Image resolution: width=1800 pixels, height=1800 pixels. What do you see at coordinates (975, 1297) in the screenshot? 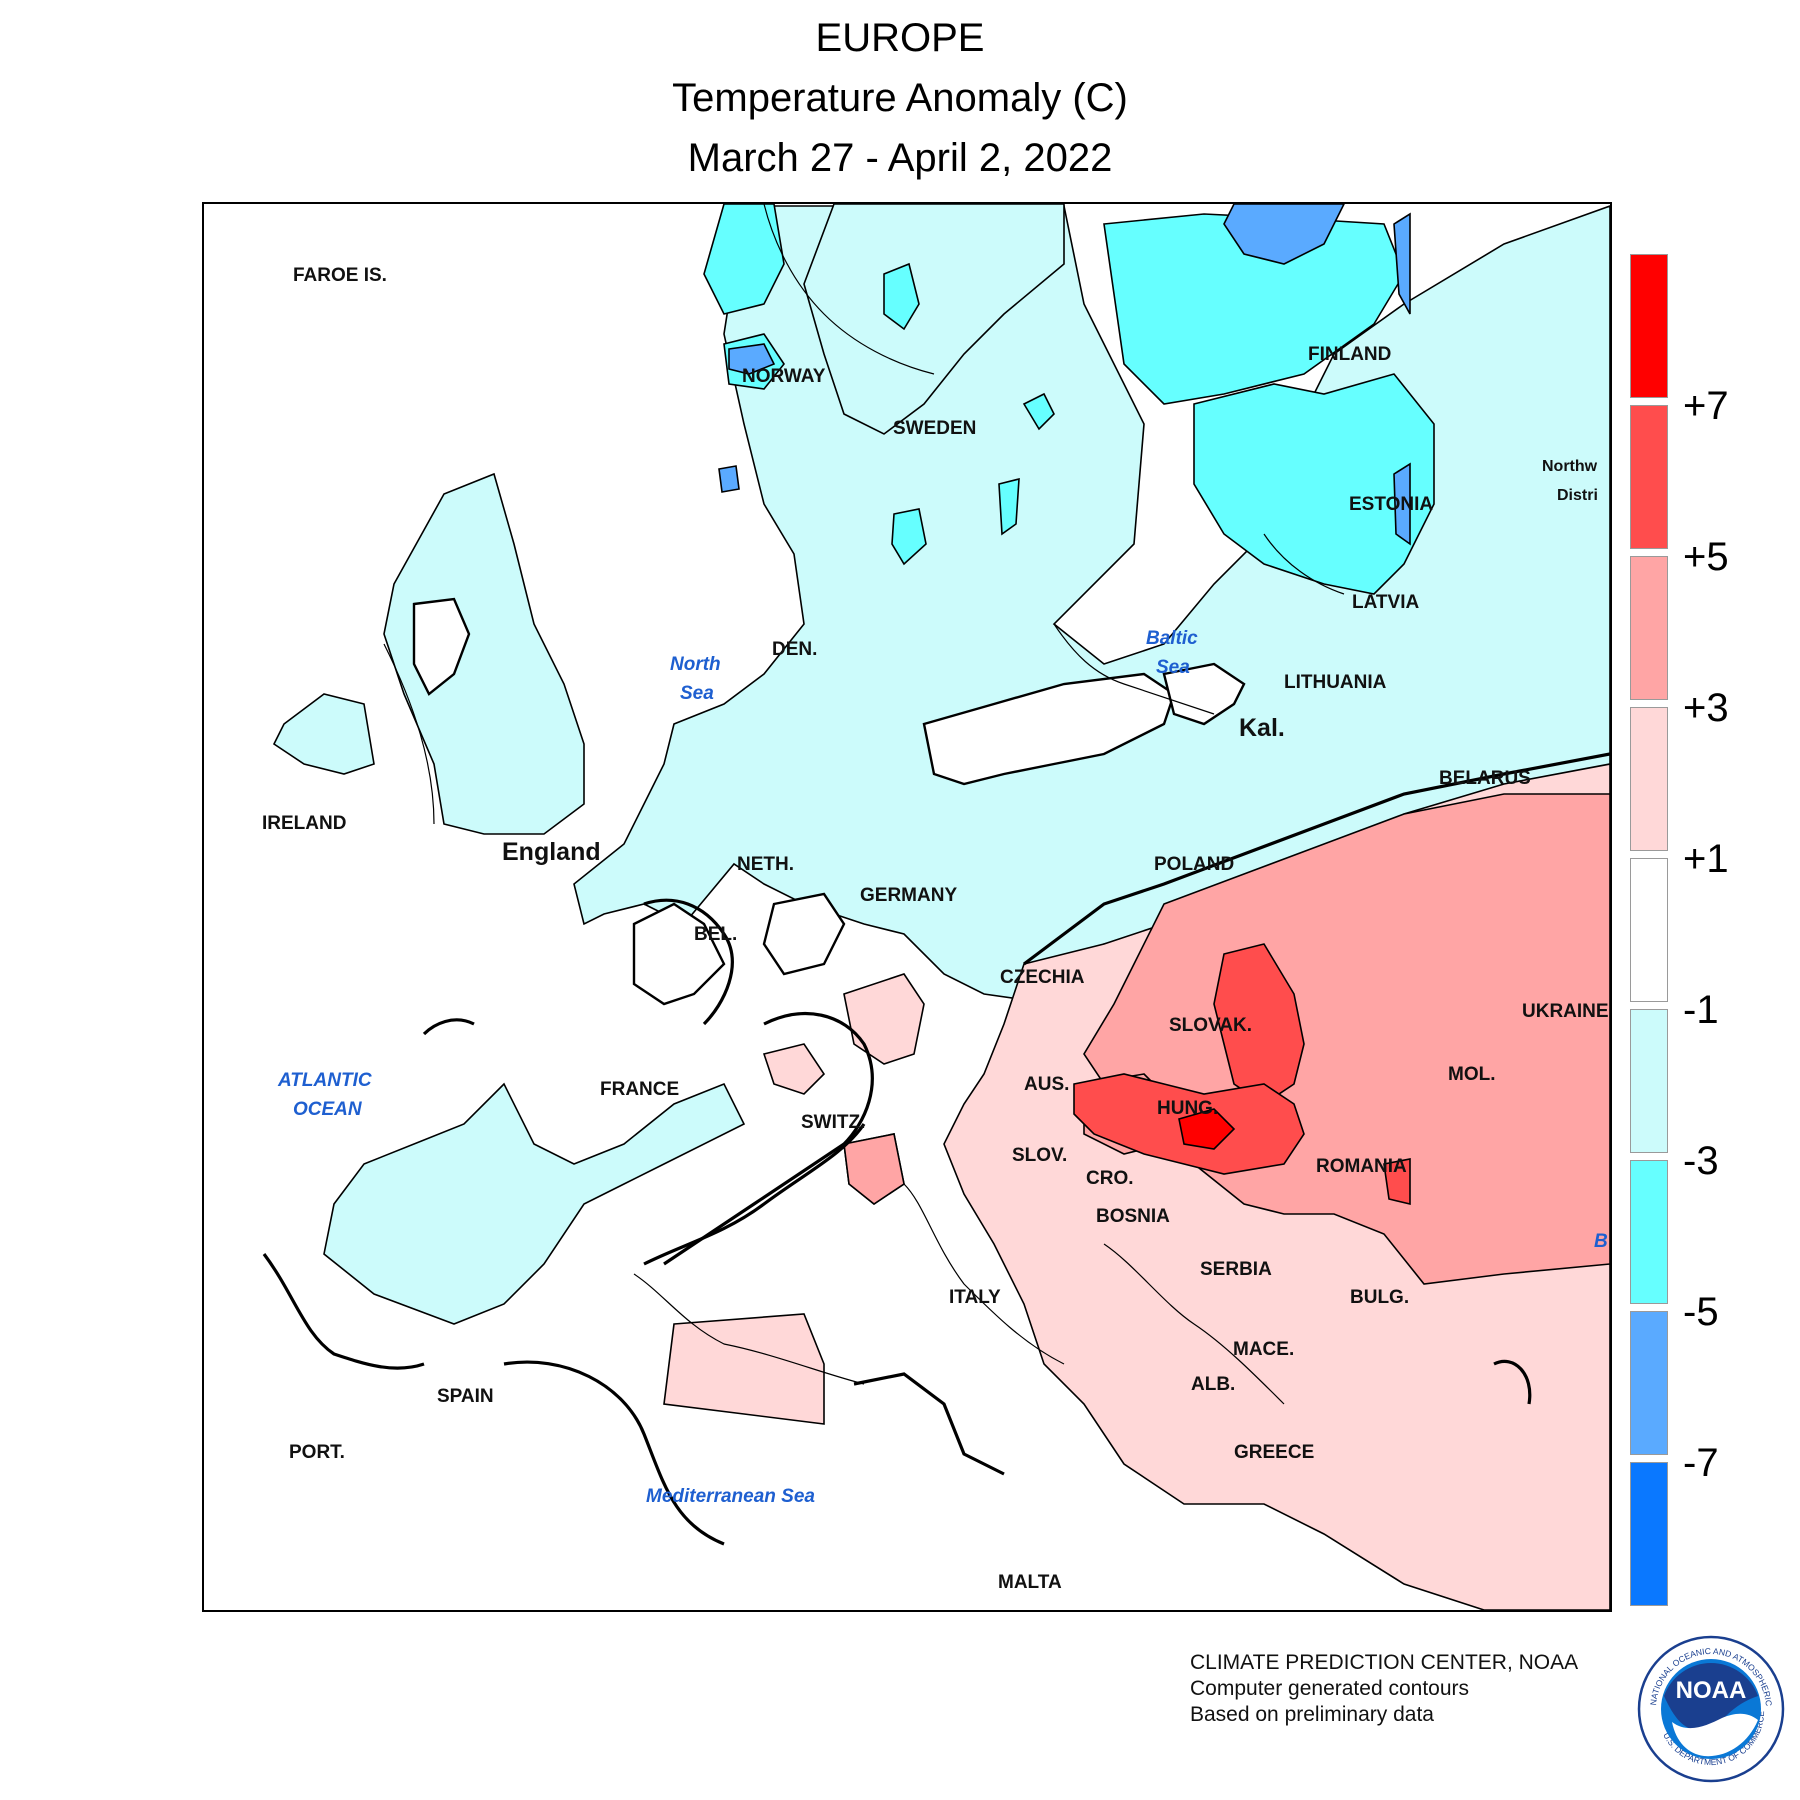
I see `label-italy: ITALY` at bounding box center [975, 1297].